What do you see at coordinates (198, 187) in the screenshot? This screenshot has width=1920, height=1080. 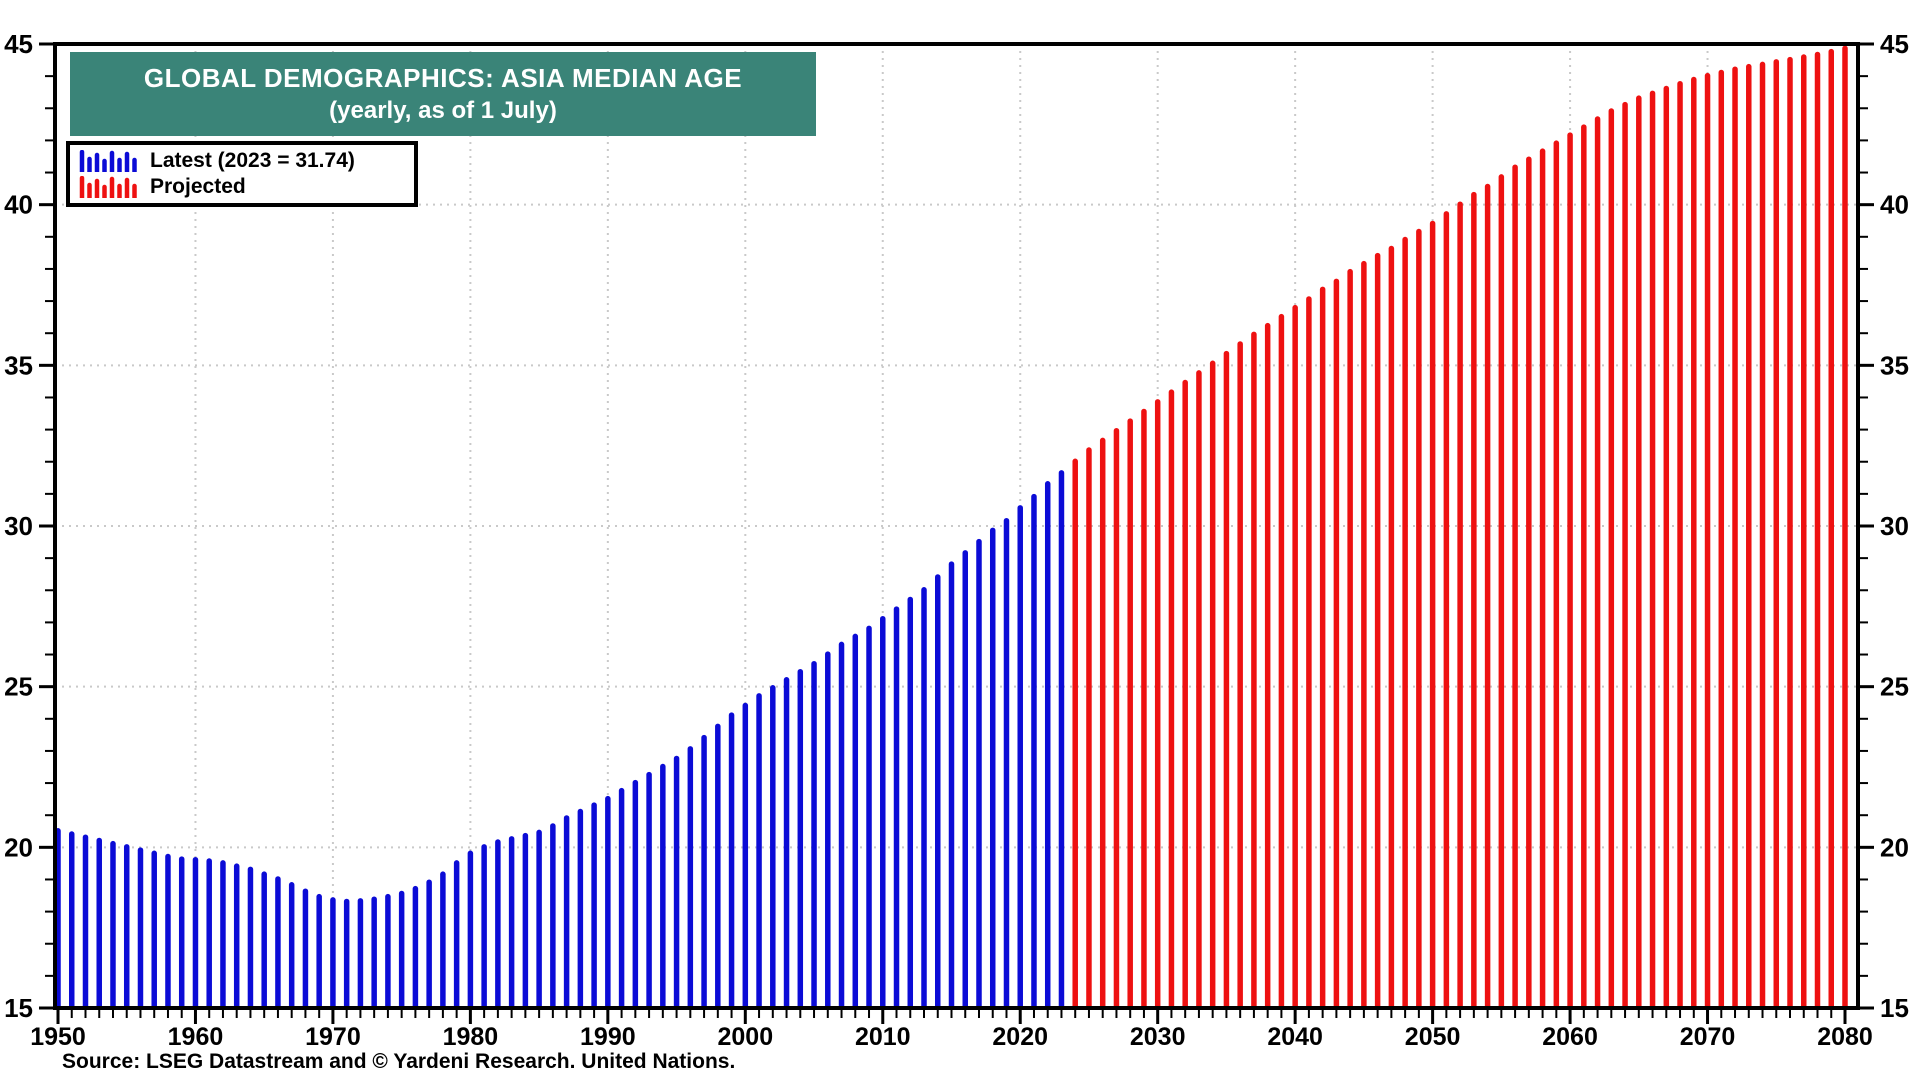 I see `legend-label-projected: Projected` at bounding box center [198, 187].